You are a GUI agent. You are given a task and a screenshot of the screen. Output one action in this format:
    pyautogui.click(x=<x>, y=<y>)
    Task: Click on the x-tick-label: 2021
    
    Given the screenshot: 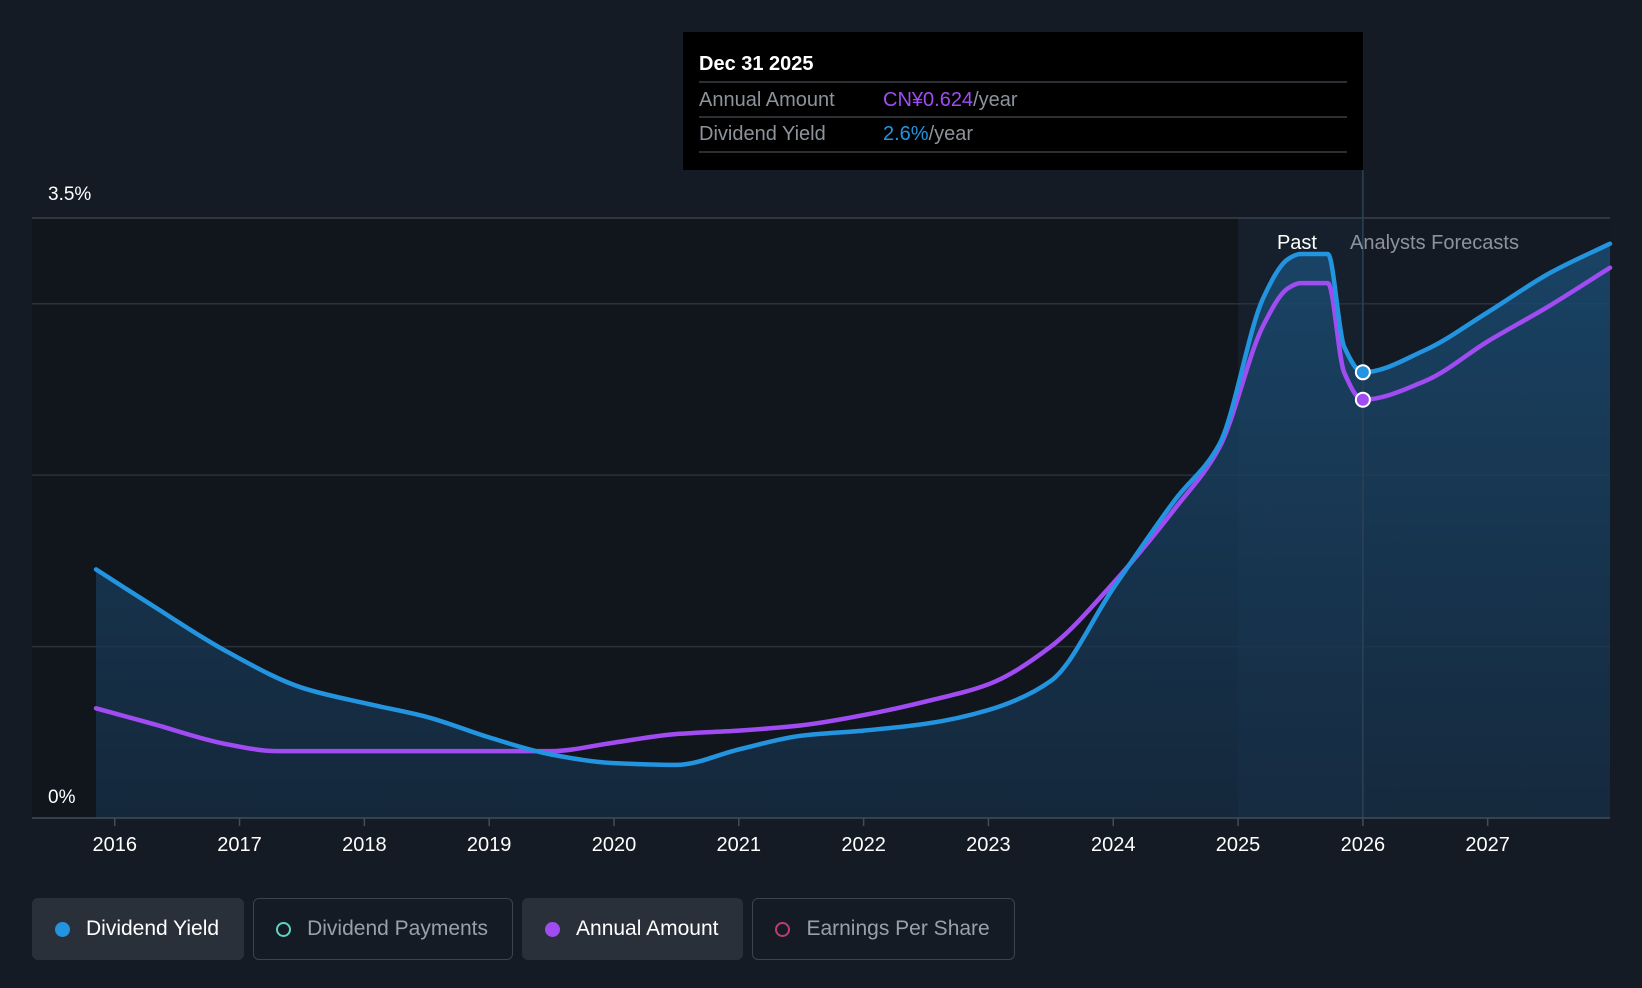 What is the action you would take?
    pyautogui.click(x=739, y=845)
    